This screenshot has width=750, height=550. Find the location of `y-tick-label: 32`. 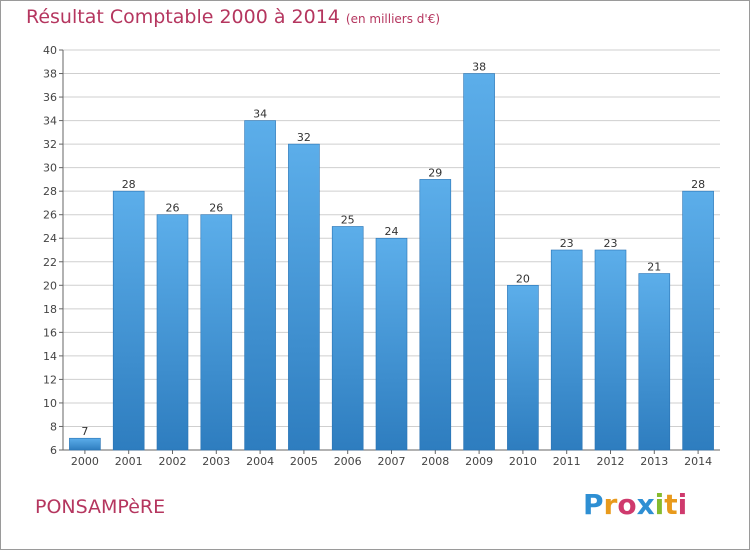

y-tick-label: 32 is located at coordinates (50, 144).